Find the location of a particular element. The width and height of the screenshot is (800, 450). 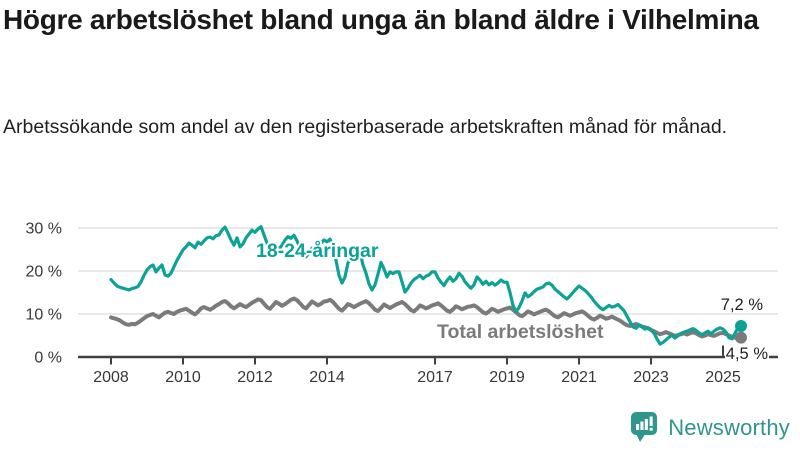

end-value-label-backing is located at coordinates (747, 353).